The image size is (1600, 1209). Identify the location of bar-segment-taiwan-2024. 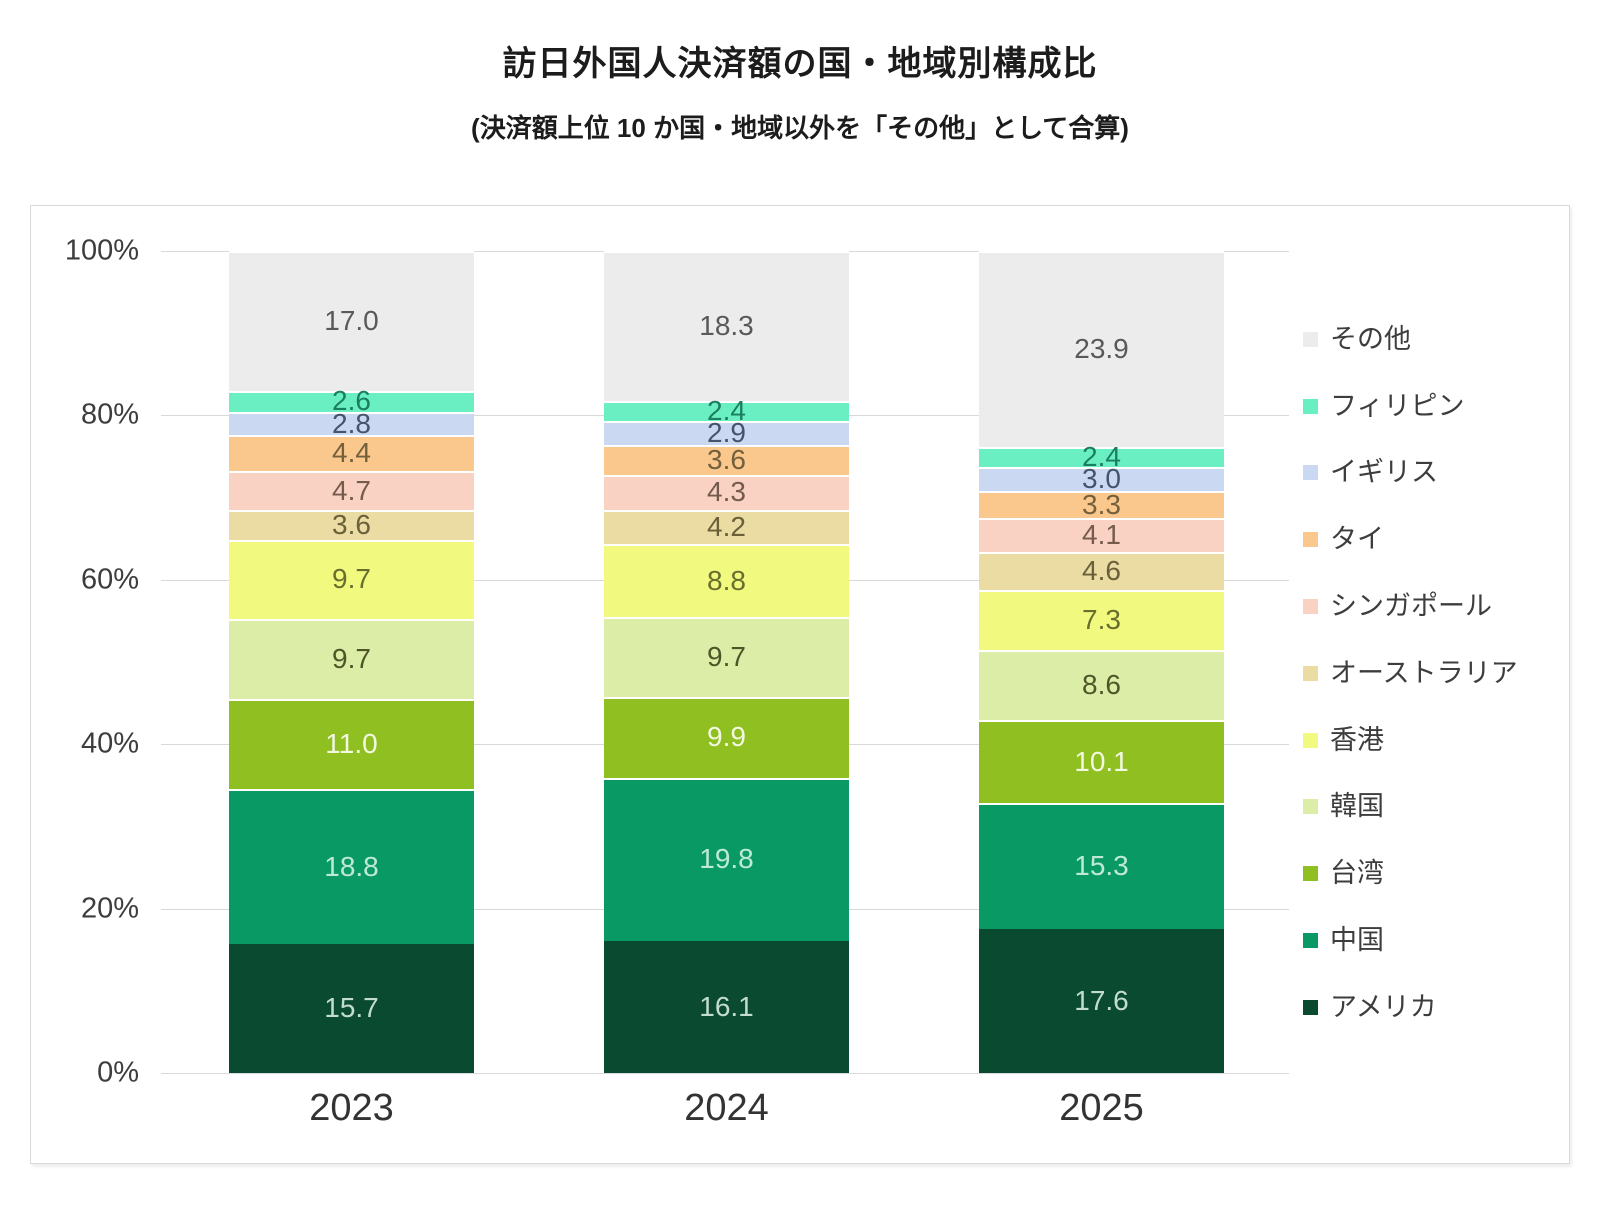
(726, 737).